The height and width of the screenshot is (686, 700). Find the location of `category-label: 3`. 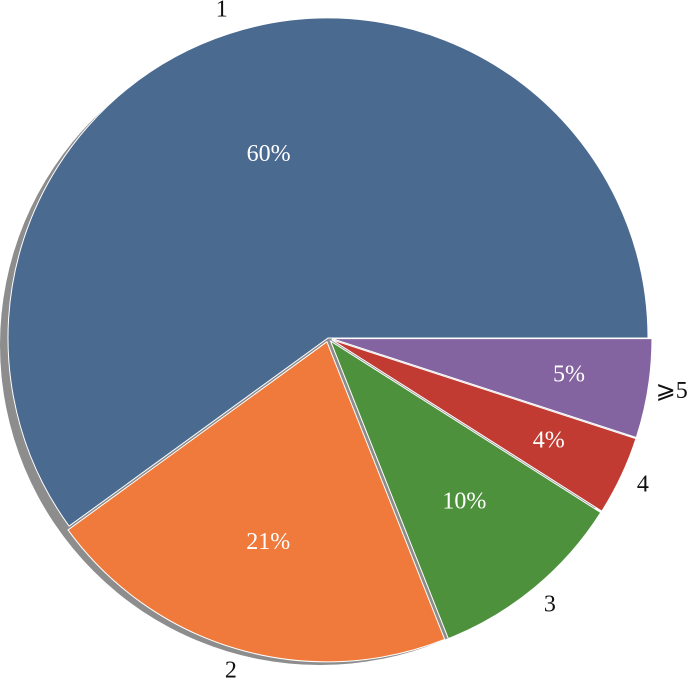

category-label: 3 is located at coordinates (550, 605).